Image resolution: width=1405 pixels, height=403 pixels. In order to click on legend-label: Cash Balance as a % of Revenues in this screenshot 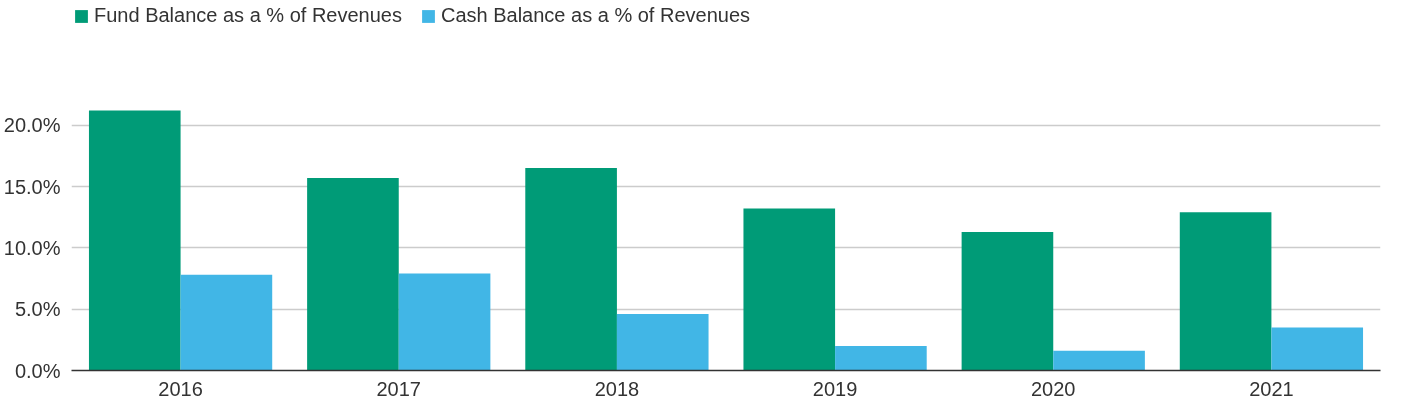, I will do `click(595, 15)`.